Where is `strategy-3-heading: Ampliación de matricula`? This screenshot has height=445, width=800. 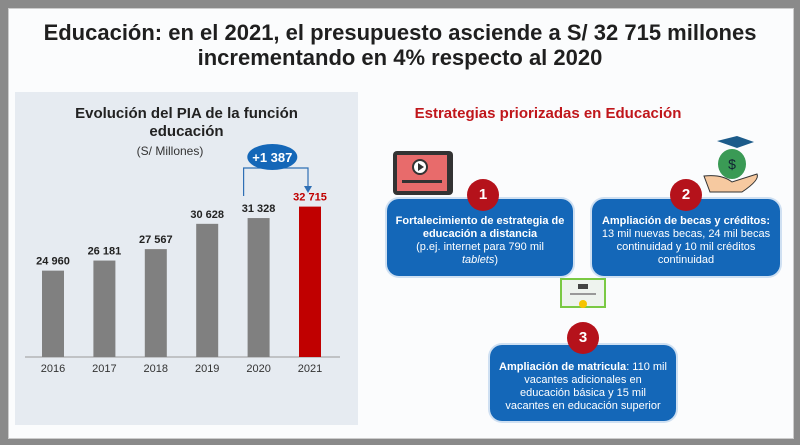 strategy-3-heading: Ampliación de matricula is located at coordinates (563, 367).